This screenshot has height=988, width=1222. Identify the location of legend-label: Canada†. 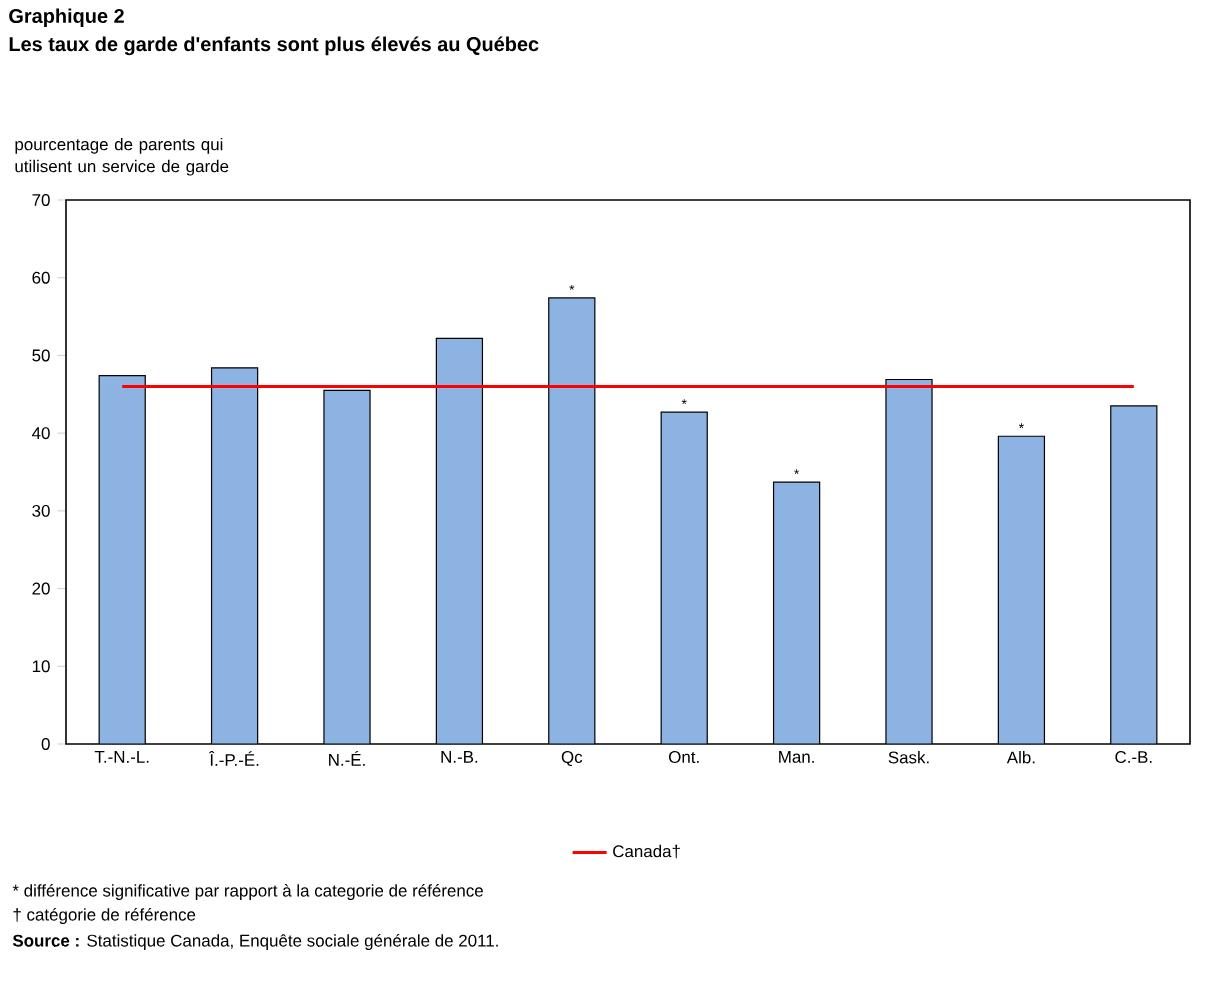
(646, 851).